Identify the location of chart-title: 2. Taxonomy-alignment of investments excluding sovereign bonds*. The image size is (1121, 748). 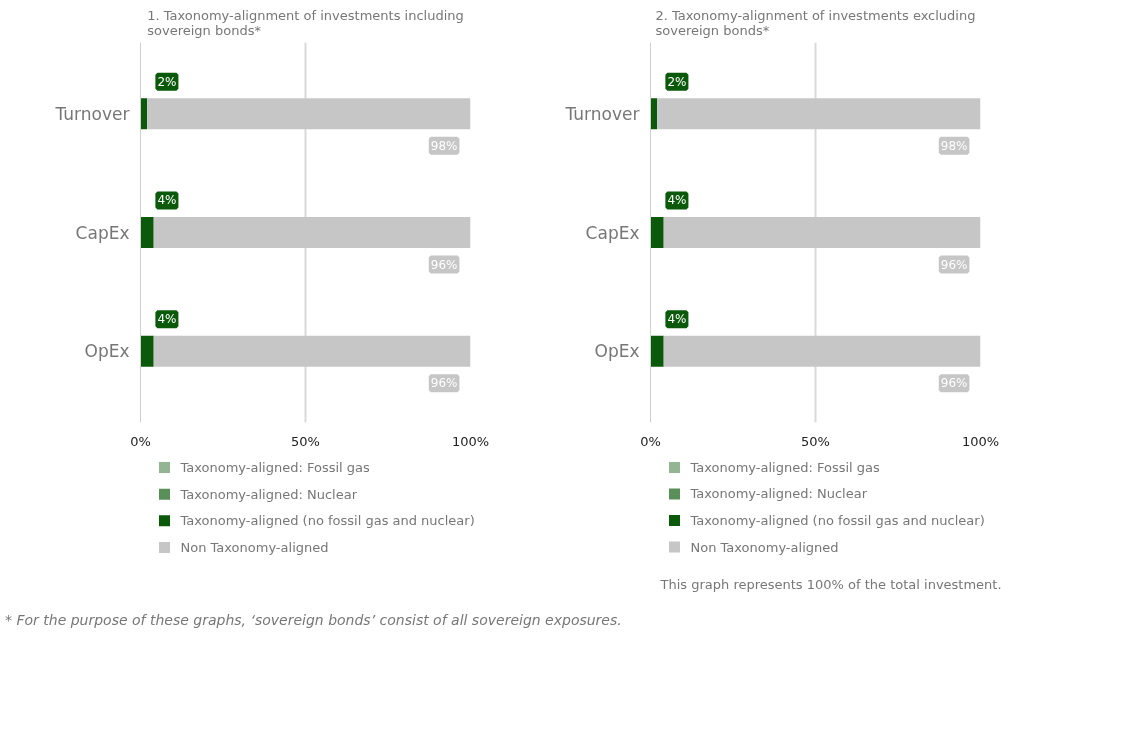
(815, 22).